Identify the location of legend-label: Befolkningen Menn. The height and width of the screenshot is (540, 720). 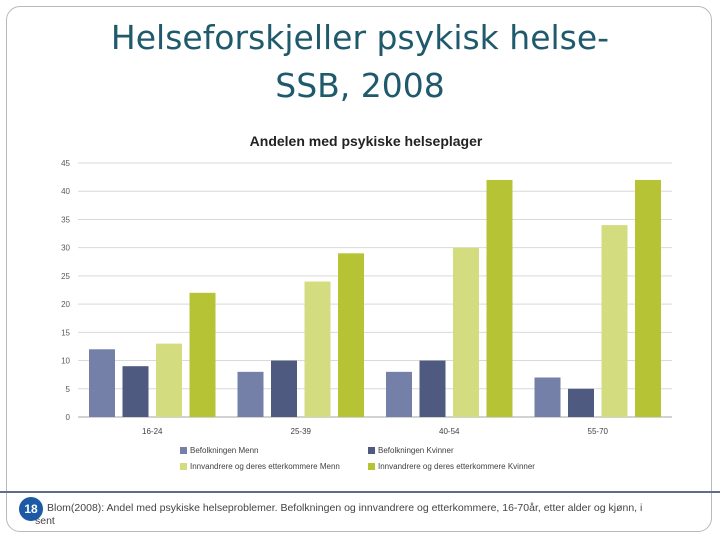
(224, 450).